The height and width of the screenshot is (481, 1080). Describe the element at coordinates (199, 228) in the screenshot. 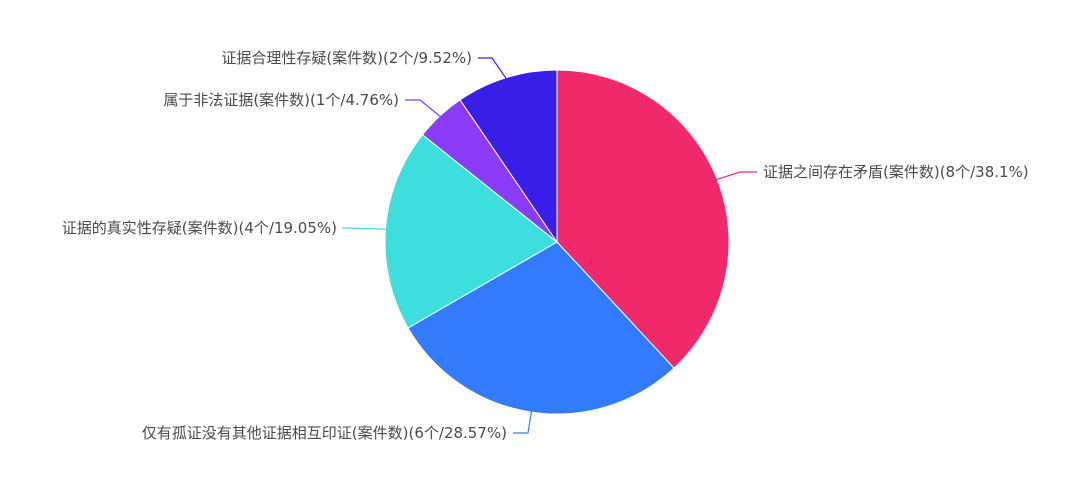

I see `slice-label: 证据的真实性存疑(案件数)(4个/19.05%)` at that location.